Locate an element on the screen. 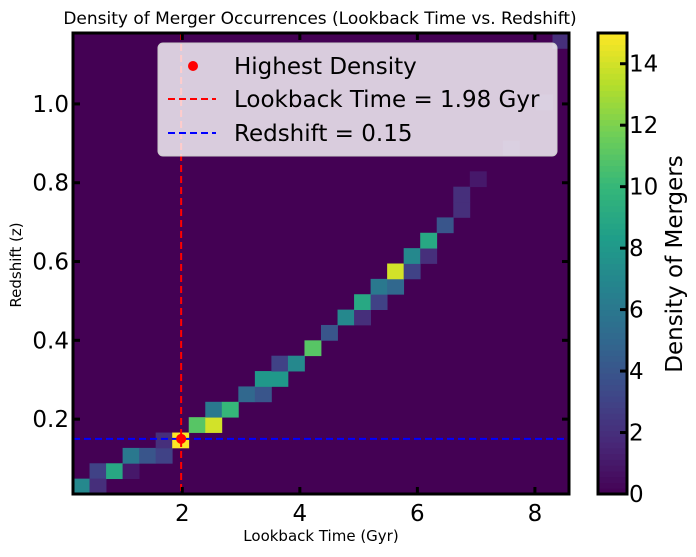  colorbar-tick-label: 10 is located at coordinates (643, 188).